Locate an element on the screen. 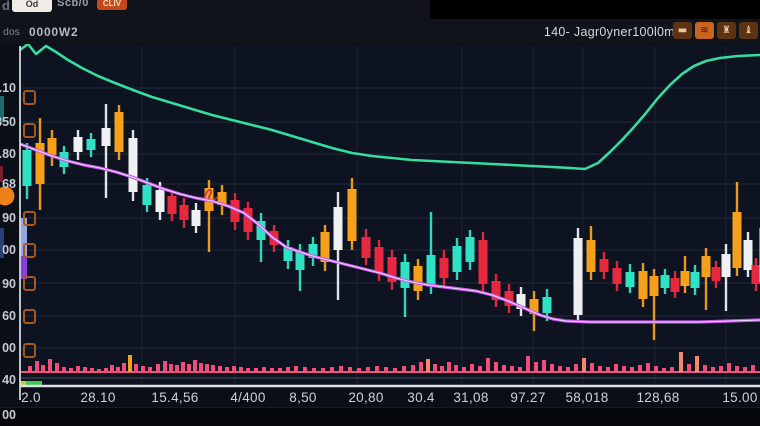 The width and height of the screenshot is (760, 426). x-axis-label: 58,018 is located at coordinates (587, 397).